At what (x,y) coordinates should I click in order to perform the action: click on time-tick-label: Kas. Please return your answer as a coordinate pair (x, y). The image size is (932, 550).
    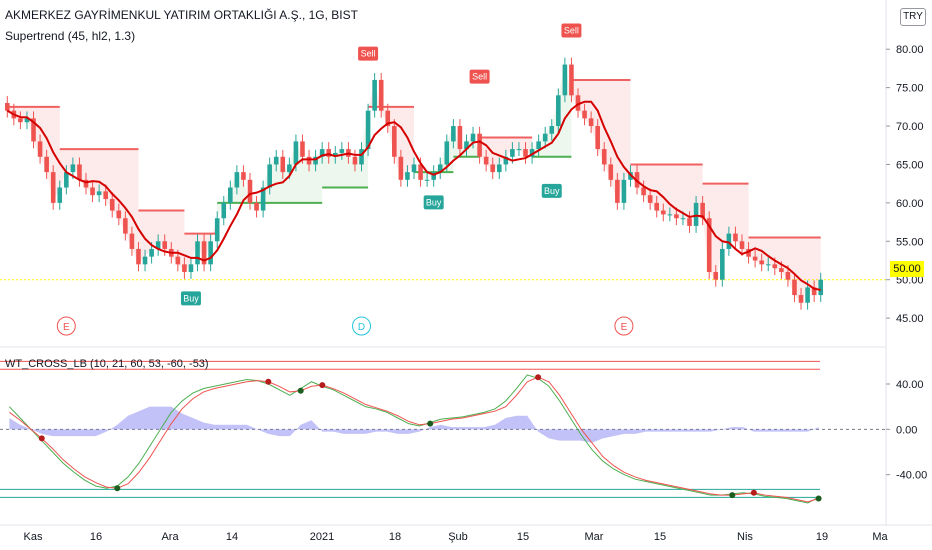
    Looking at the image, I should click on (33, 537).